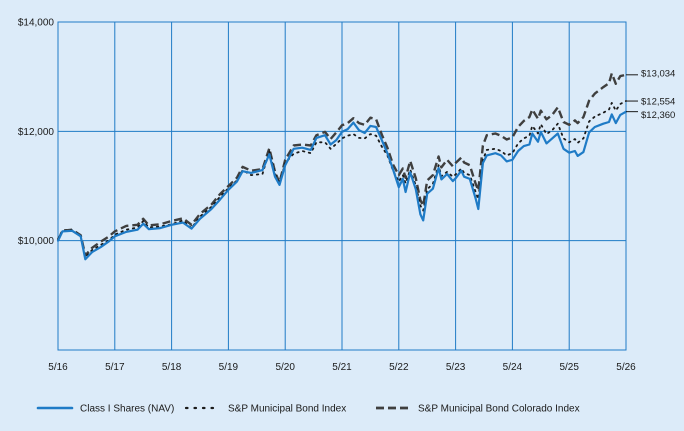 The width and height of the screenshot is (684, 431). Describe the element at coordinates (127, 409) in the screenshot. I see `legend-label: Class I Shares (NAV)` at that location.